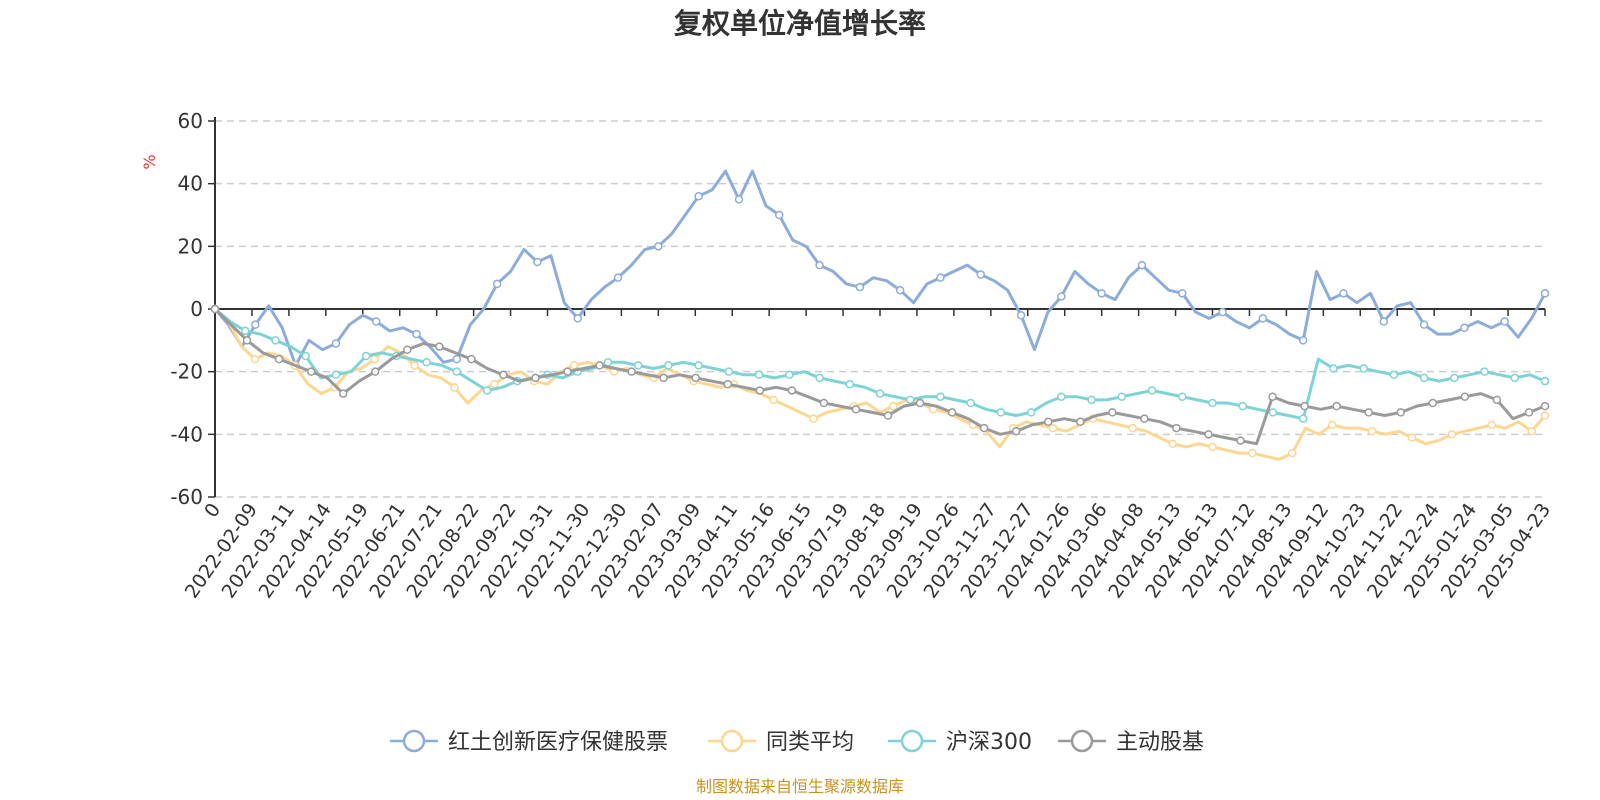 The width and height of the screenshot is (1600, 800). What do you see at coordinates (186, 434) in the screenshot?
I see `y-tick-label: -40` at bounding box center [186, 434].